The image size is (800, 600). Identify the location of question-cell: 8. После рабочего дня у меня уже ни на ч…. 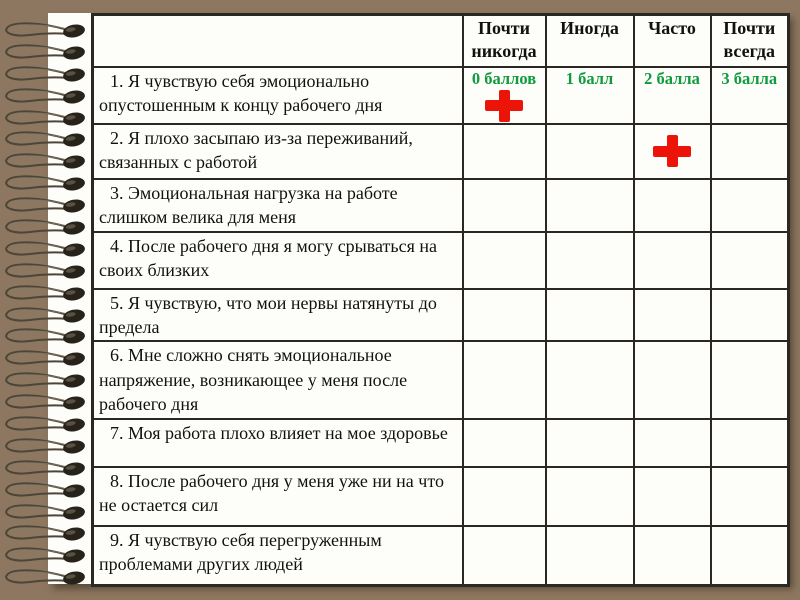
(277, 496).